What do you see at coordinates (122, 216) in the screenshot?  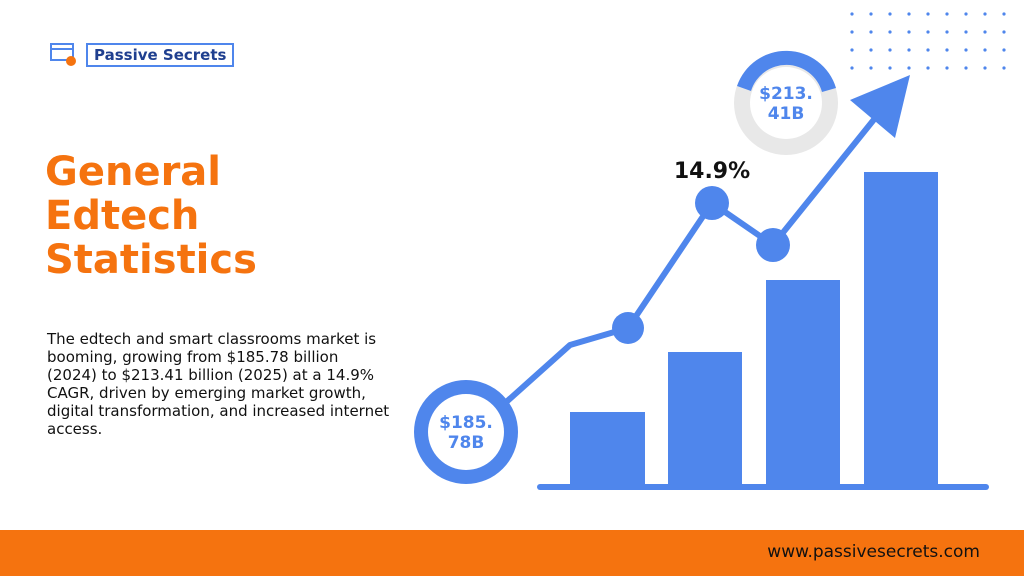 I see `title-line: Edtech` at bounding box center [122, 216].